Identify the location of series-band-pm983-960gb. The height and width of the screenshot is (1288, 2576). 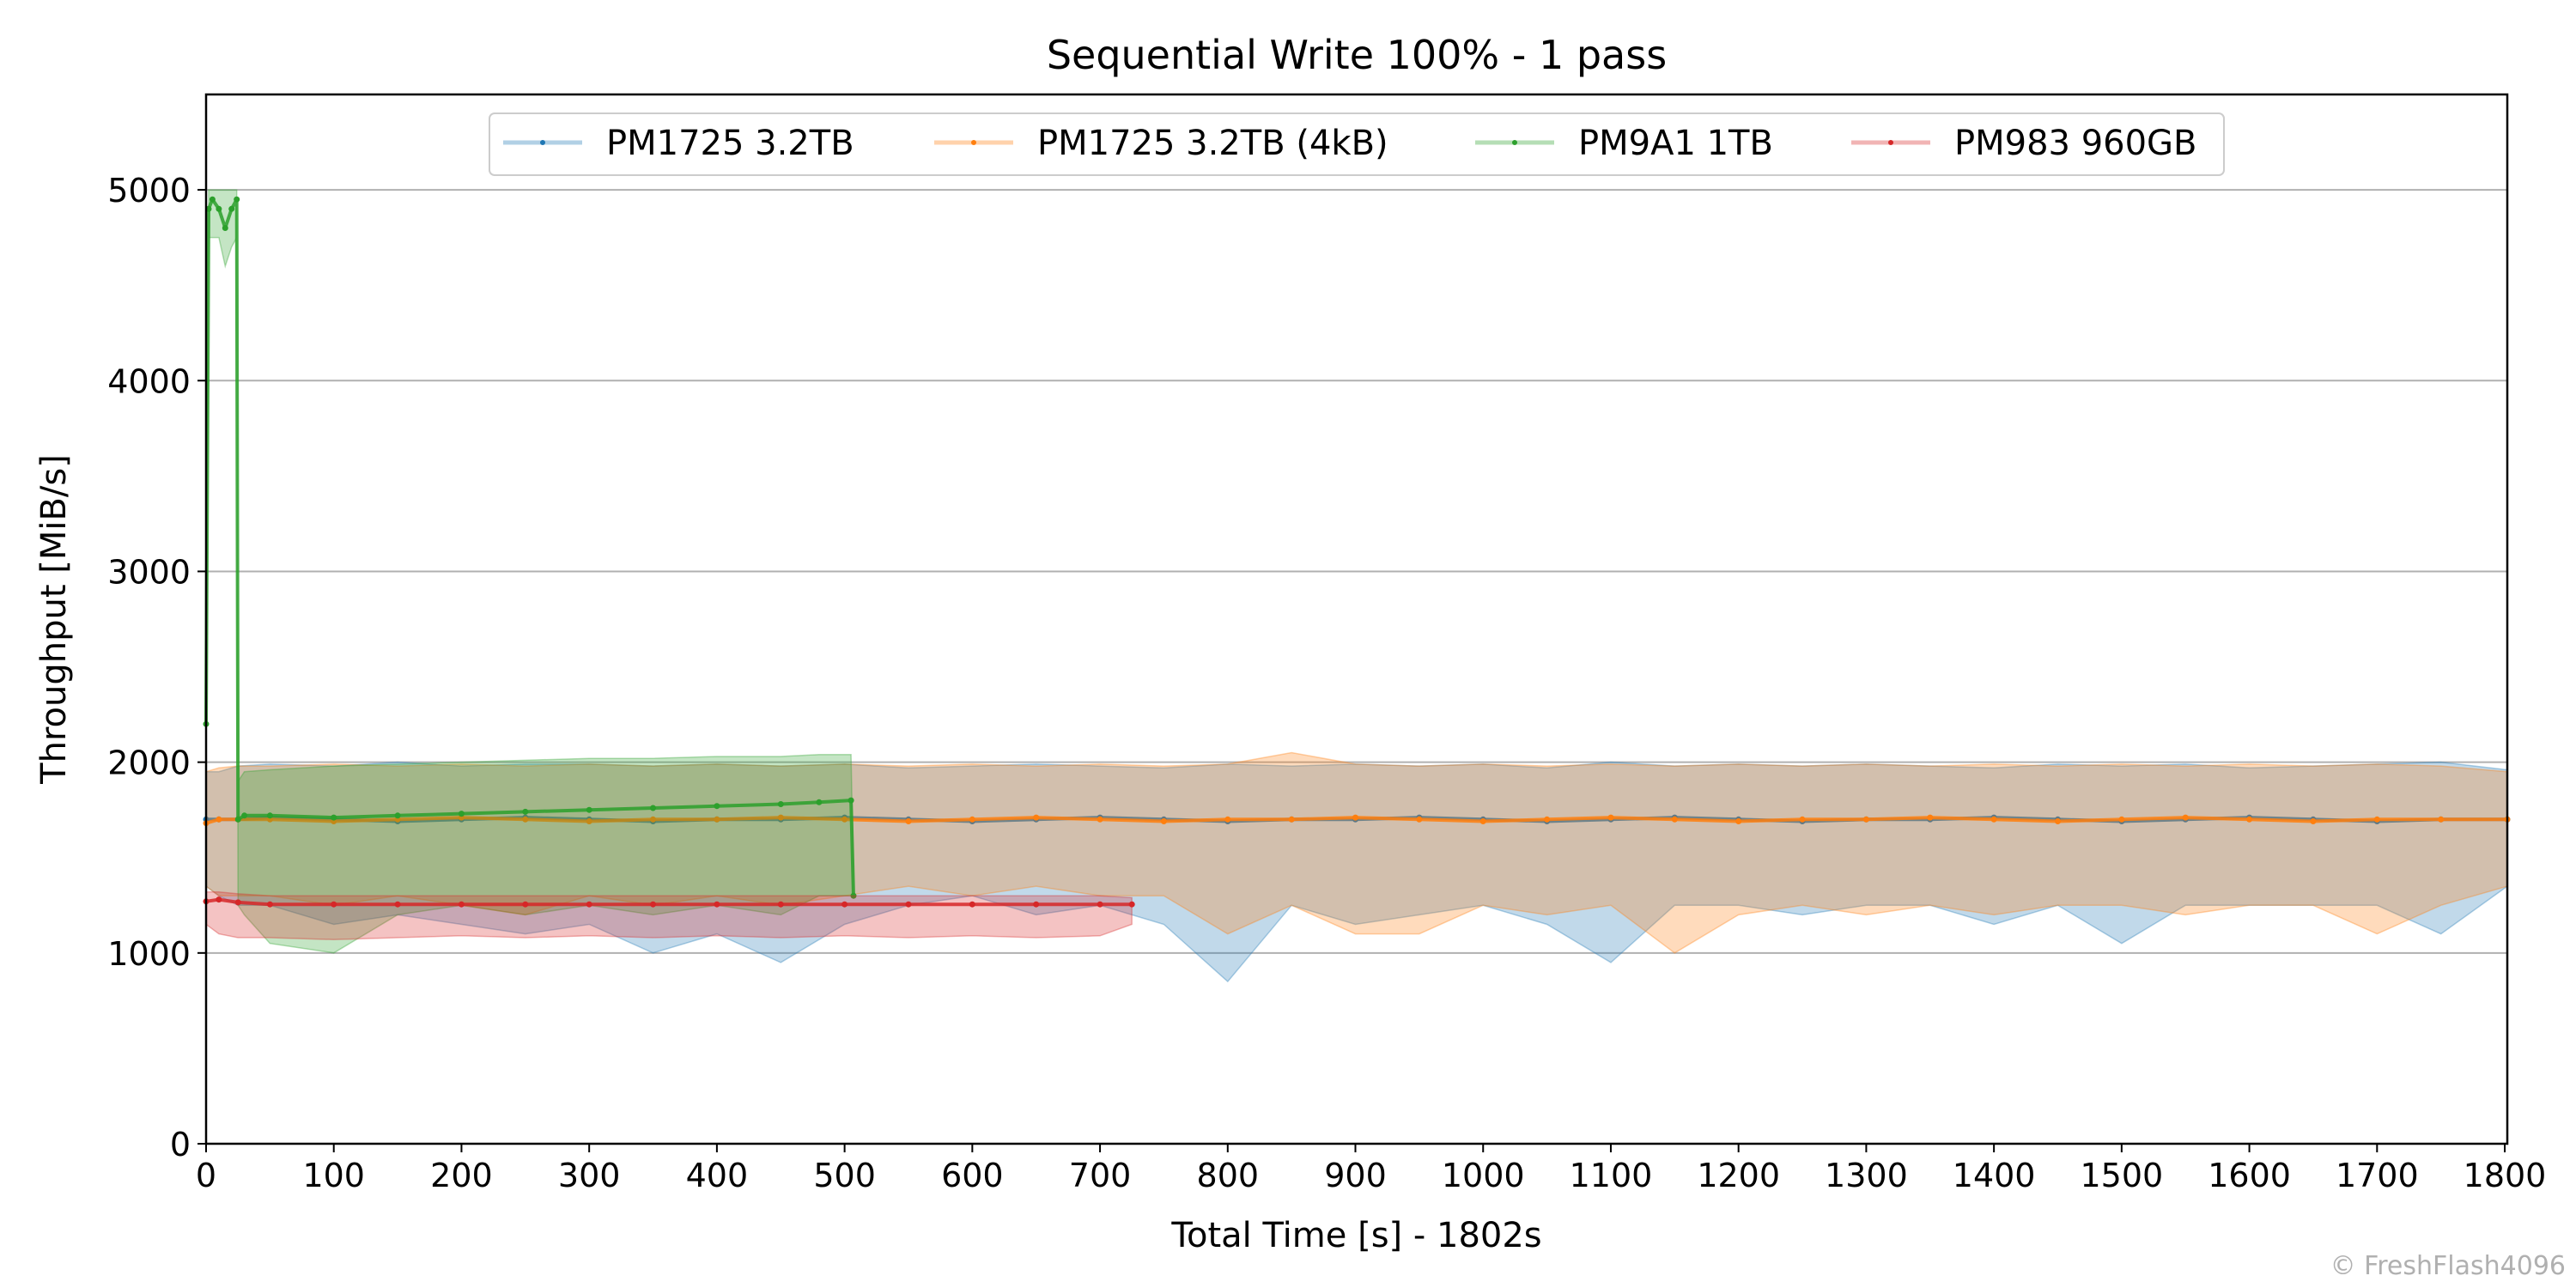
(669, 915).